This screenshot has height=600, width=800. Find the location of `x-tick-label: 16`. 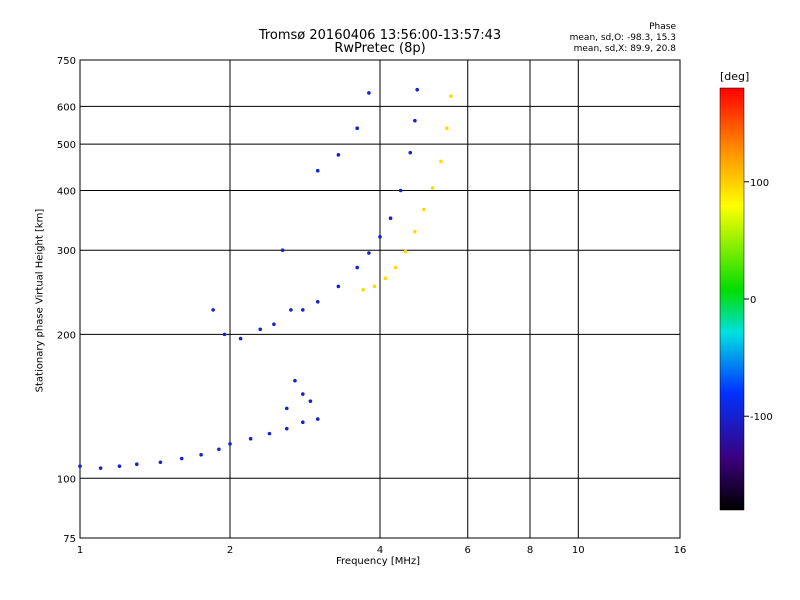

x-tick-label: 16 is located at coordinates (680, 550).